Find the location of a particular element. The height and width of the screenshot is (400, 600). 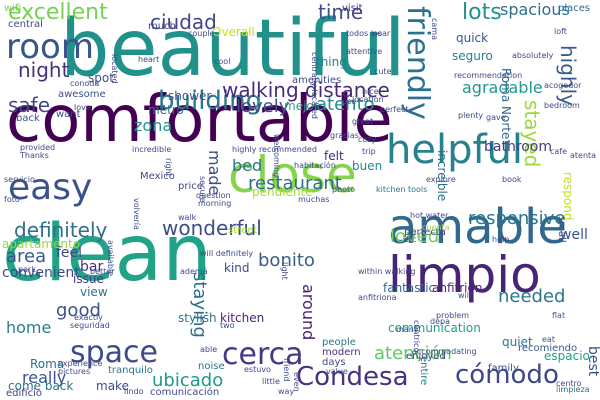

cloud-word: area is located at coordinates (26, 256).